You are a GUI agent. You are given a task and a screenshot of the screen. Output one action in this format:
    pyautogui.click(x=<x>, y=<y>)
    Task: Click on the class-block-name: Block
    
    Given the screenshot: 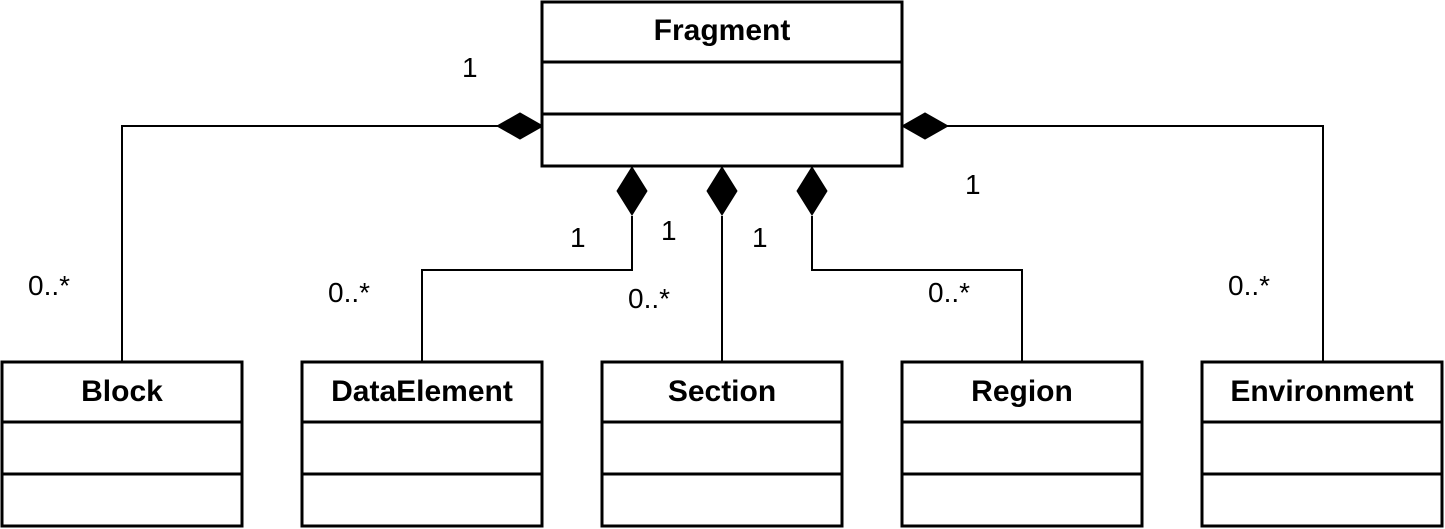 What is the action you would take?
    pyautogui.click(x=122, y=391)
    